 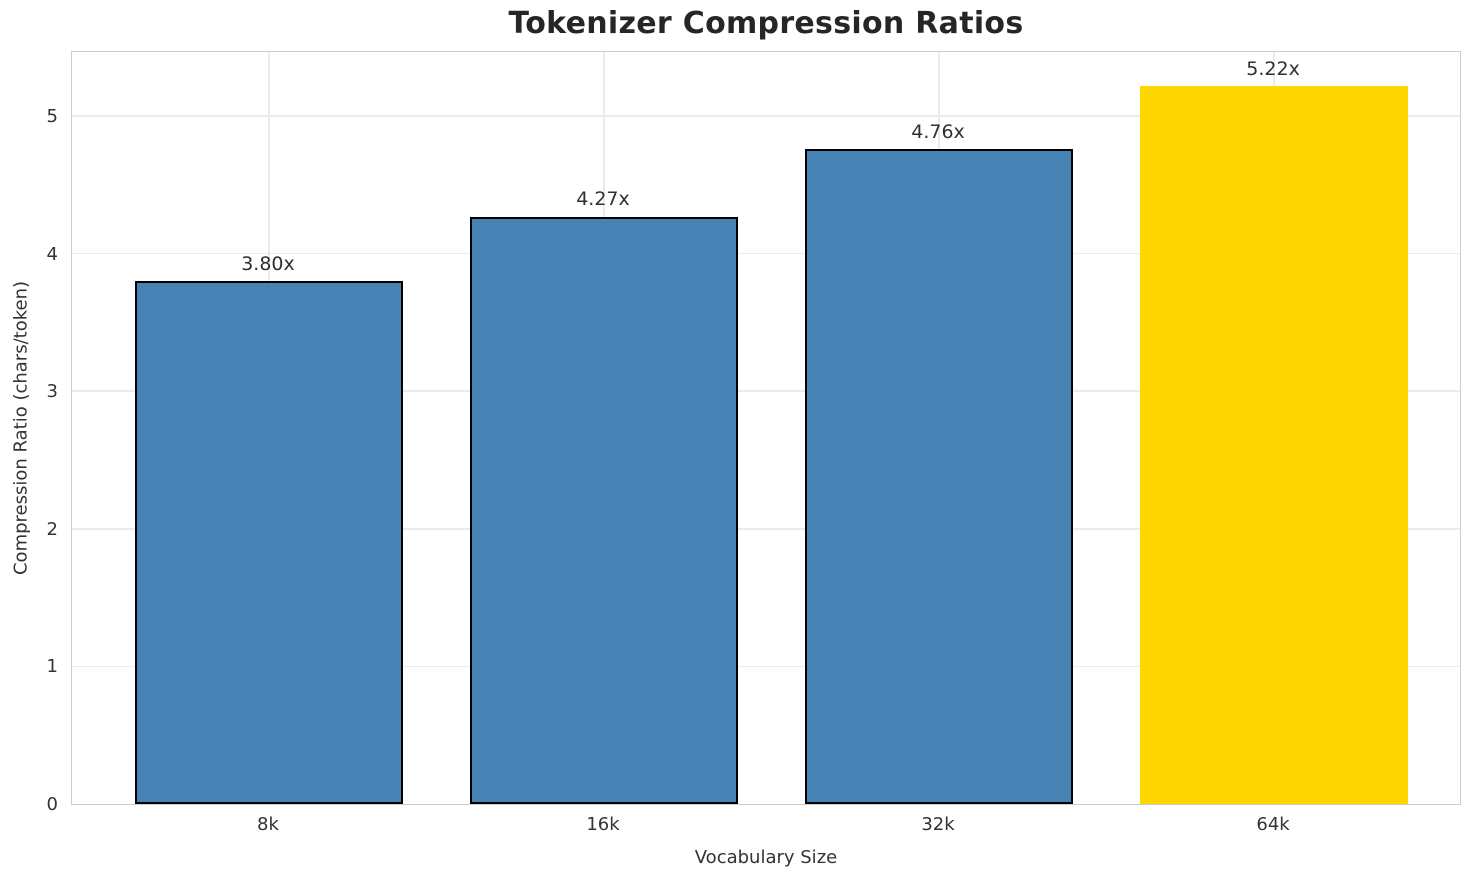 What do you see at coordinates (603, 199) in the screenshot?
I see `bar-value-label: 4.27x` at bounding box center [603, 199].